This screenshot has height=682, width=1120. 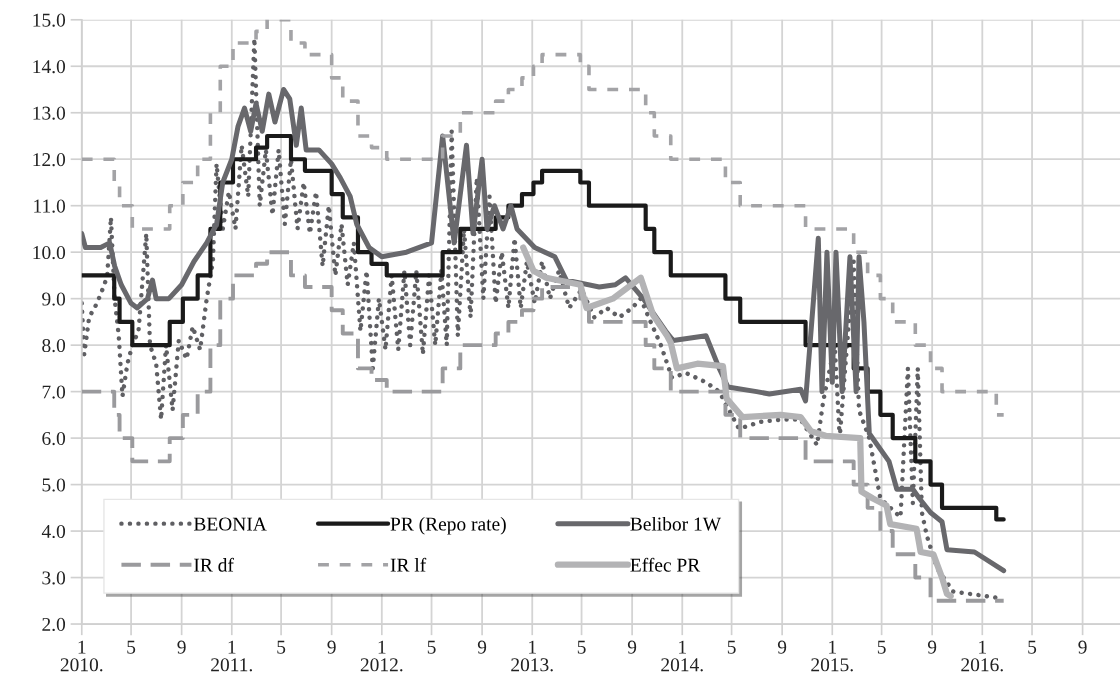 I want to click on y-tick-label: 2.0, so click(x=54, y=624).